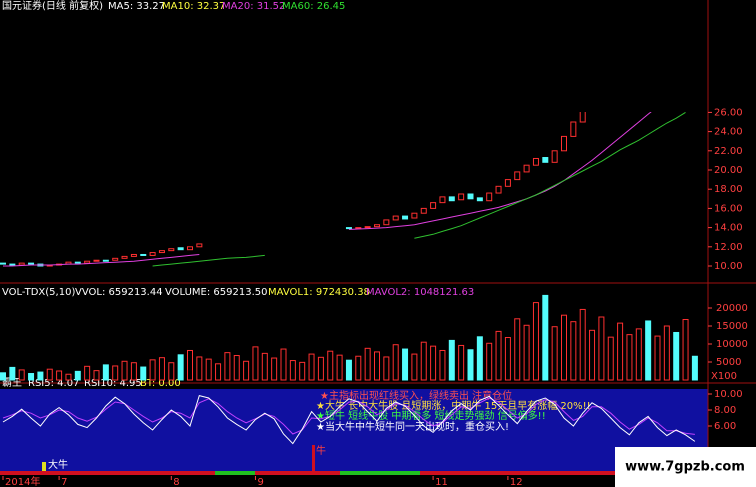 The width and height of the screenshot is (756, 487). I want to click on rsi5-line, so click(349, 419).